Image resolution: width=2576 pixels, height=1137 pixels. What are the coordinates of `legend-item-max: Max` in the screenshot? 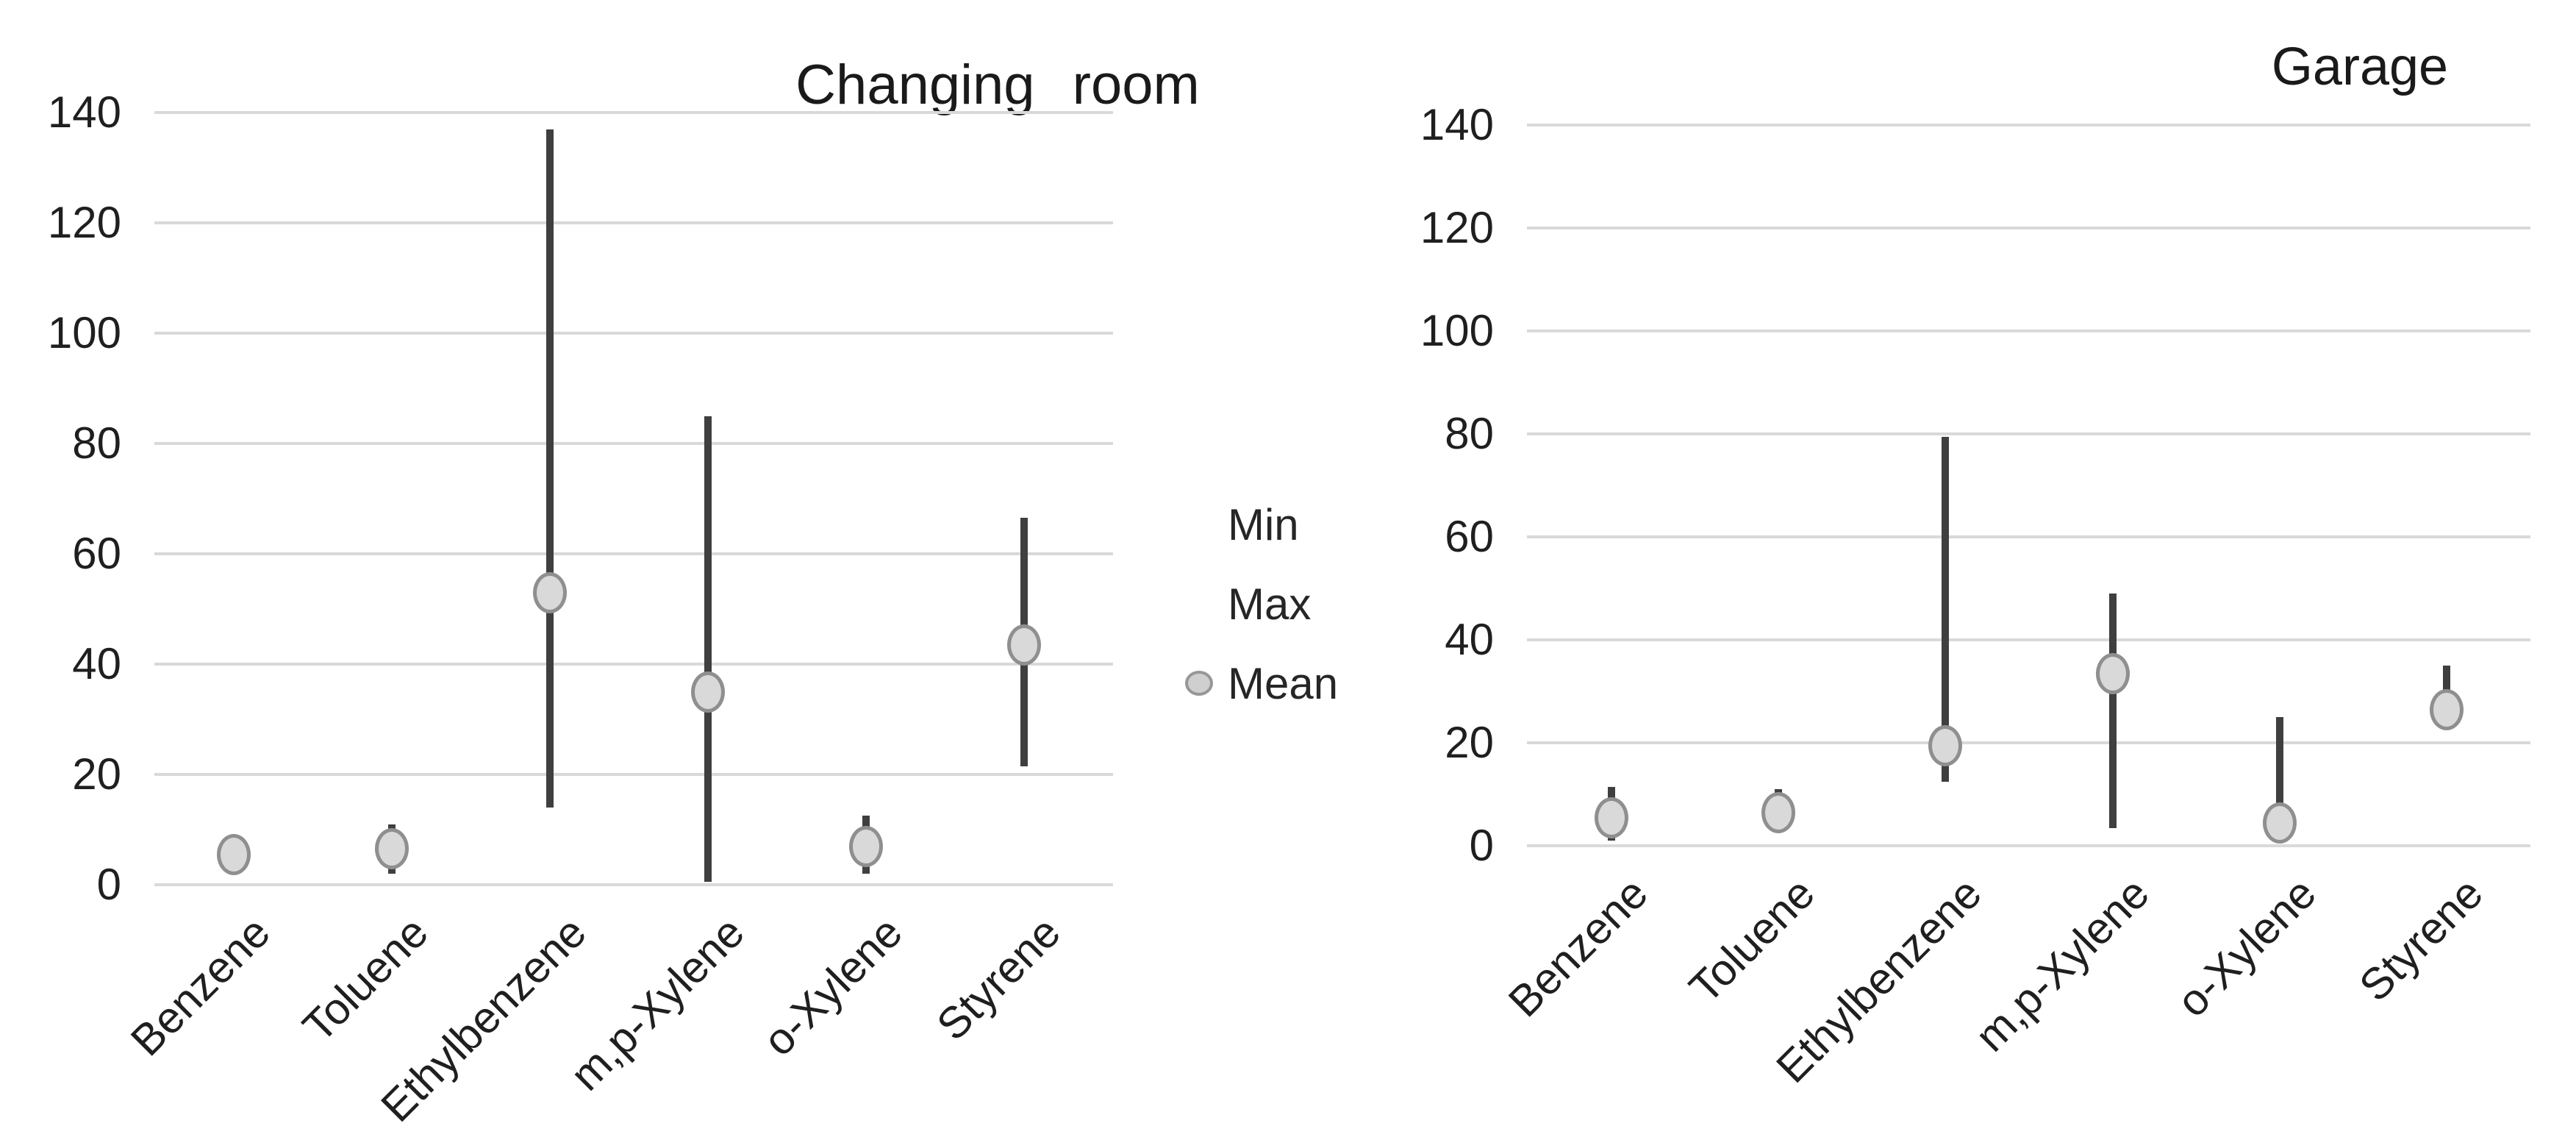 It's located at (1261, 604).